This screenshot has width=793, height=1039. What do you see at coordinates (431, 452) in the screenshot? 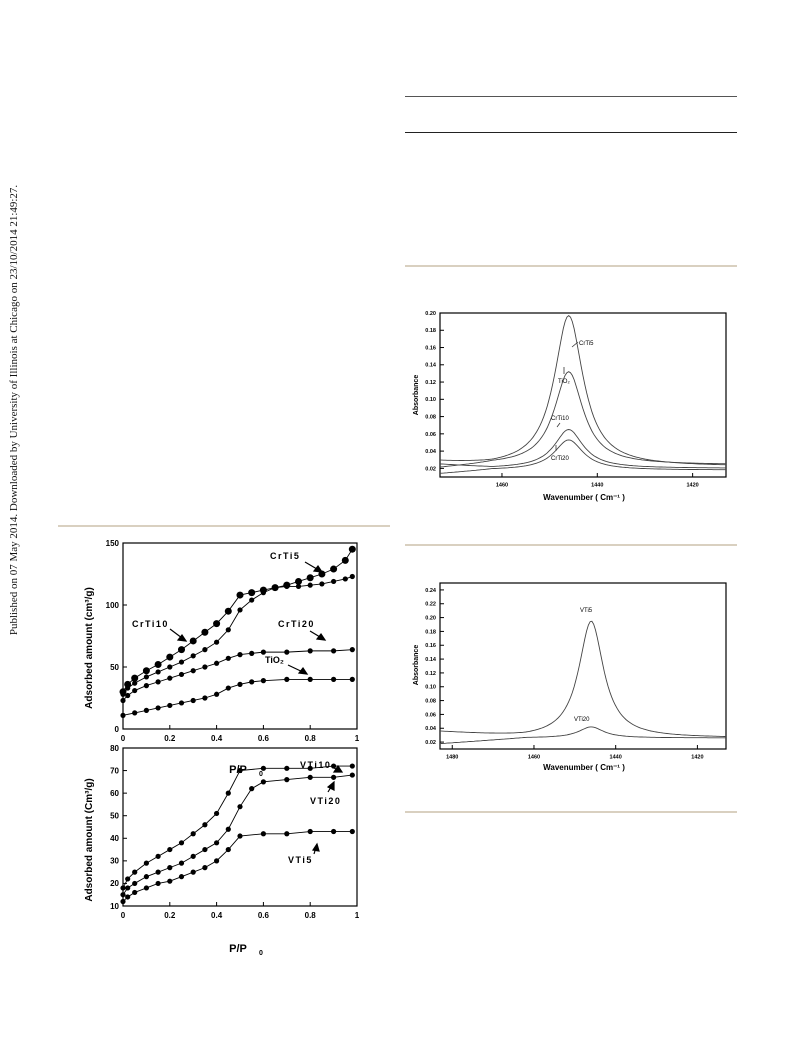
I see `y-tick-label: 0.04` at bounding box center [431, 452].